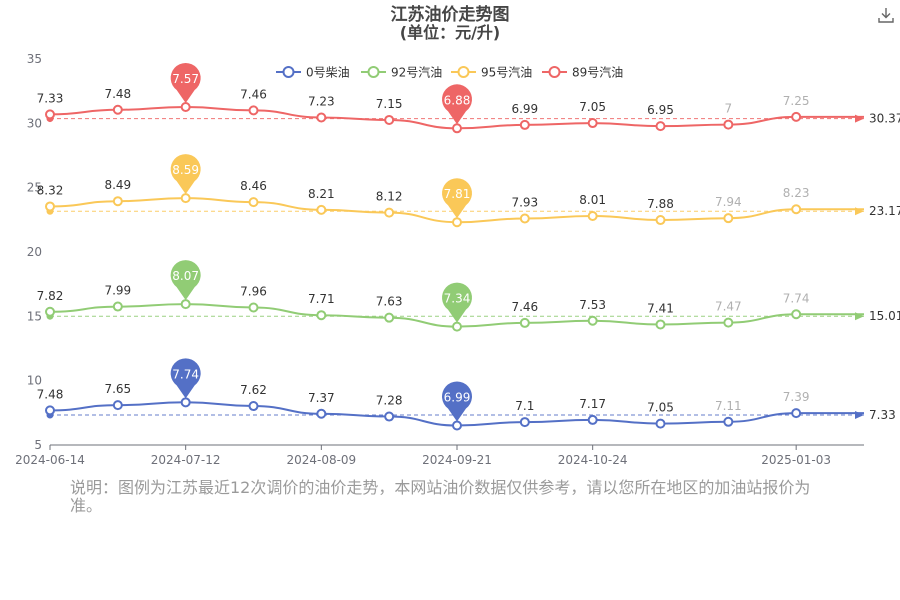 The height and width of the screenshot is (600, 900). Describe the element at coordinates (524, 307) in the screenshot. I see `data-label: 7.46` at that location.